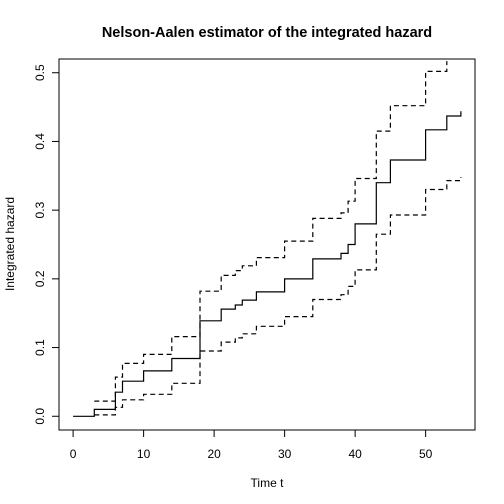 The height and width of the screenshot is (504, 504). What do you see at coordinates (40, 278) in the screenshot?
I see `y-tick-label: 0.2` at bounding box center [40, 278].